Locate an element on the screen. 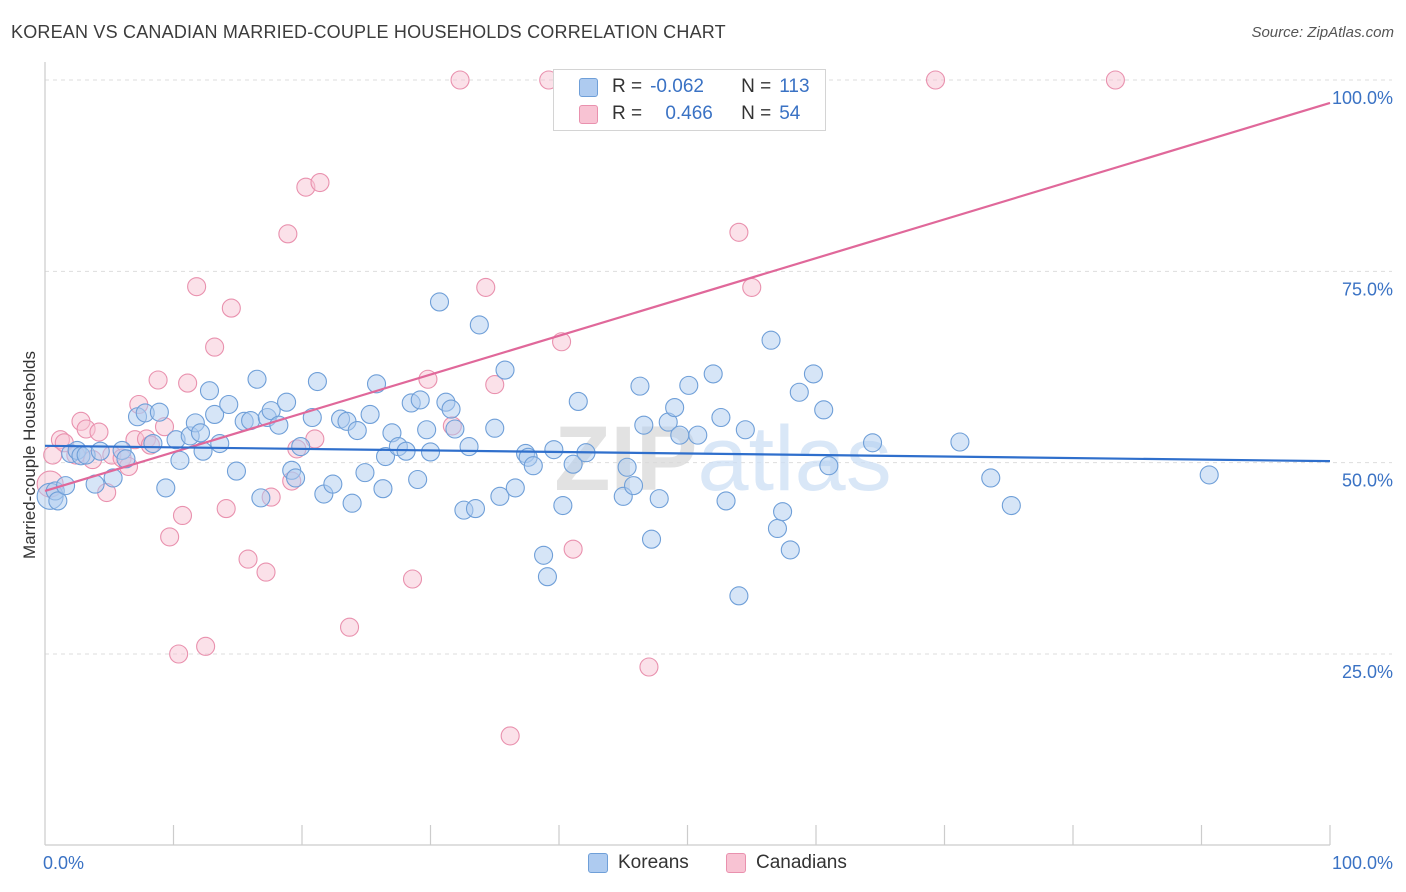 The width and height of the screenshot is (1406, 892). x-tick-label: 0.0% is located at coordinates (63, 863).